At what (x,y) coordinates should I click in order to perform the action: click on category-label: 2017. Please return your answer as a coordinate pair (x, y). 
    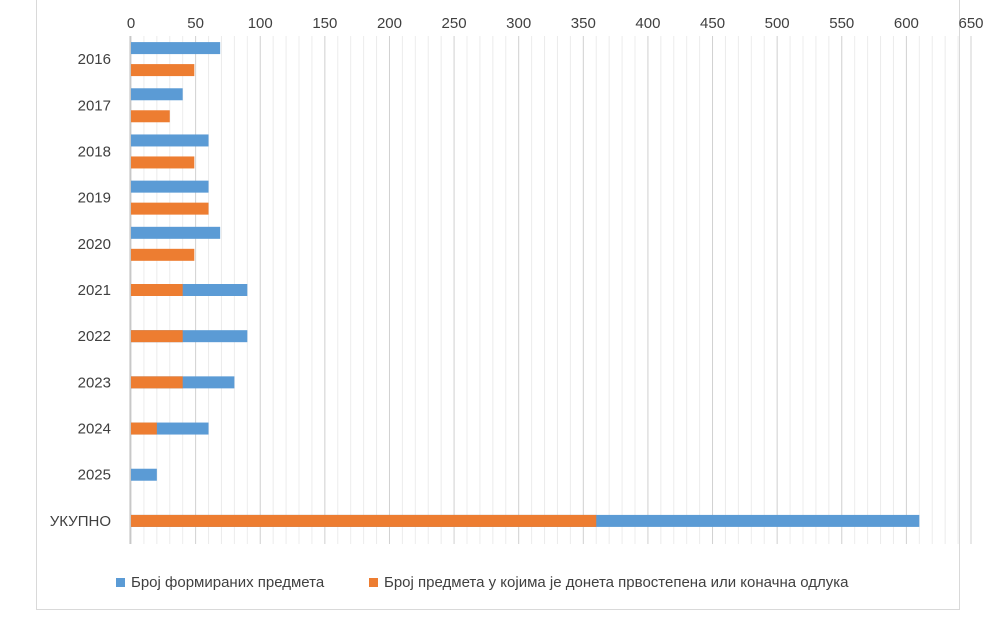
    Looking at the image, I should click on (94, 105).